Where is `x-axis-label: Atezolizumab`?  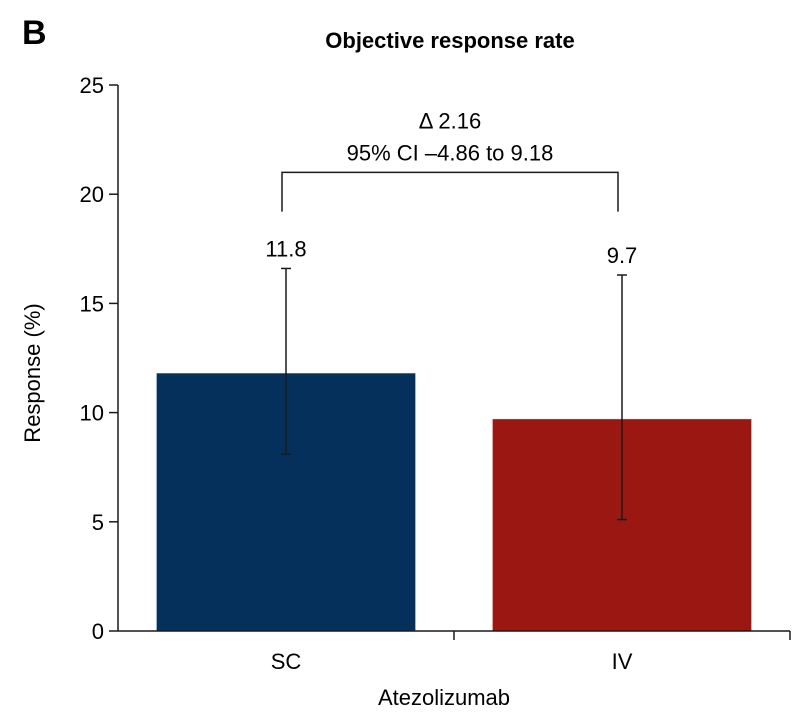 x-axis-label: Atezolizumab is located at coordinates (444, 697).